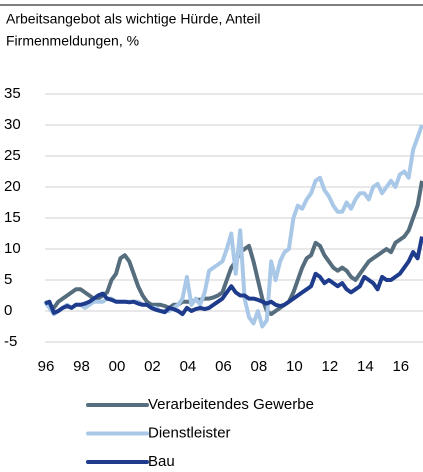 This screenshot has height=472, width=423. I want to click on y-tick-label: 10, so click(12, 248).